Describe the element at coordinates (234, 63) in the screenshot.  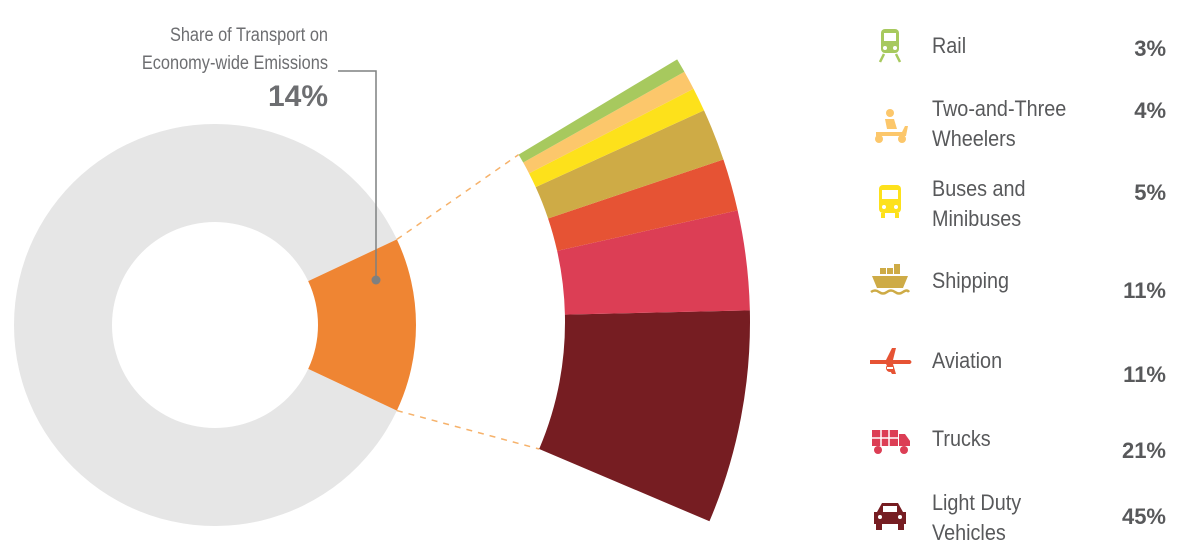
I see `share-label-line2: Economy-wide Emissions` at that location.